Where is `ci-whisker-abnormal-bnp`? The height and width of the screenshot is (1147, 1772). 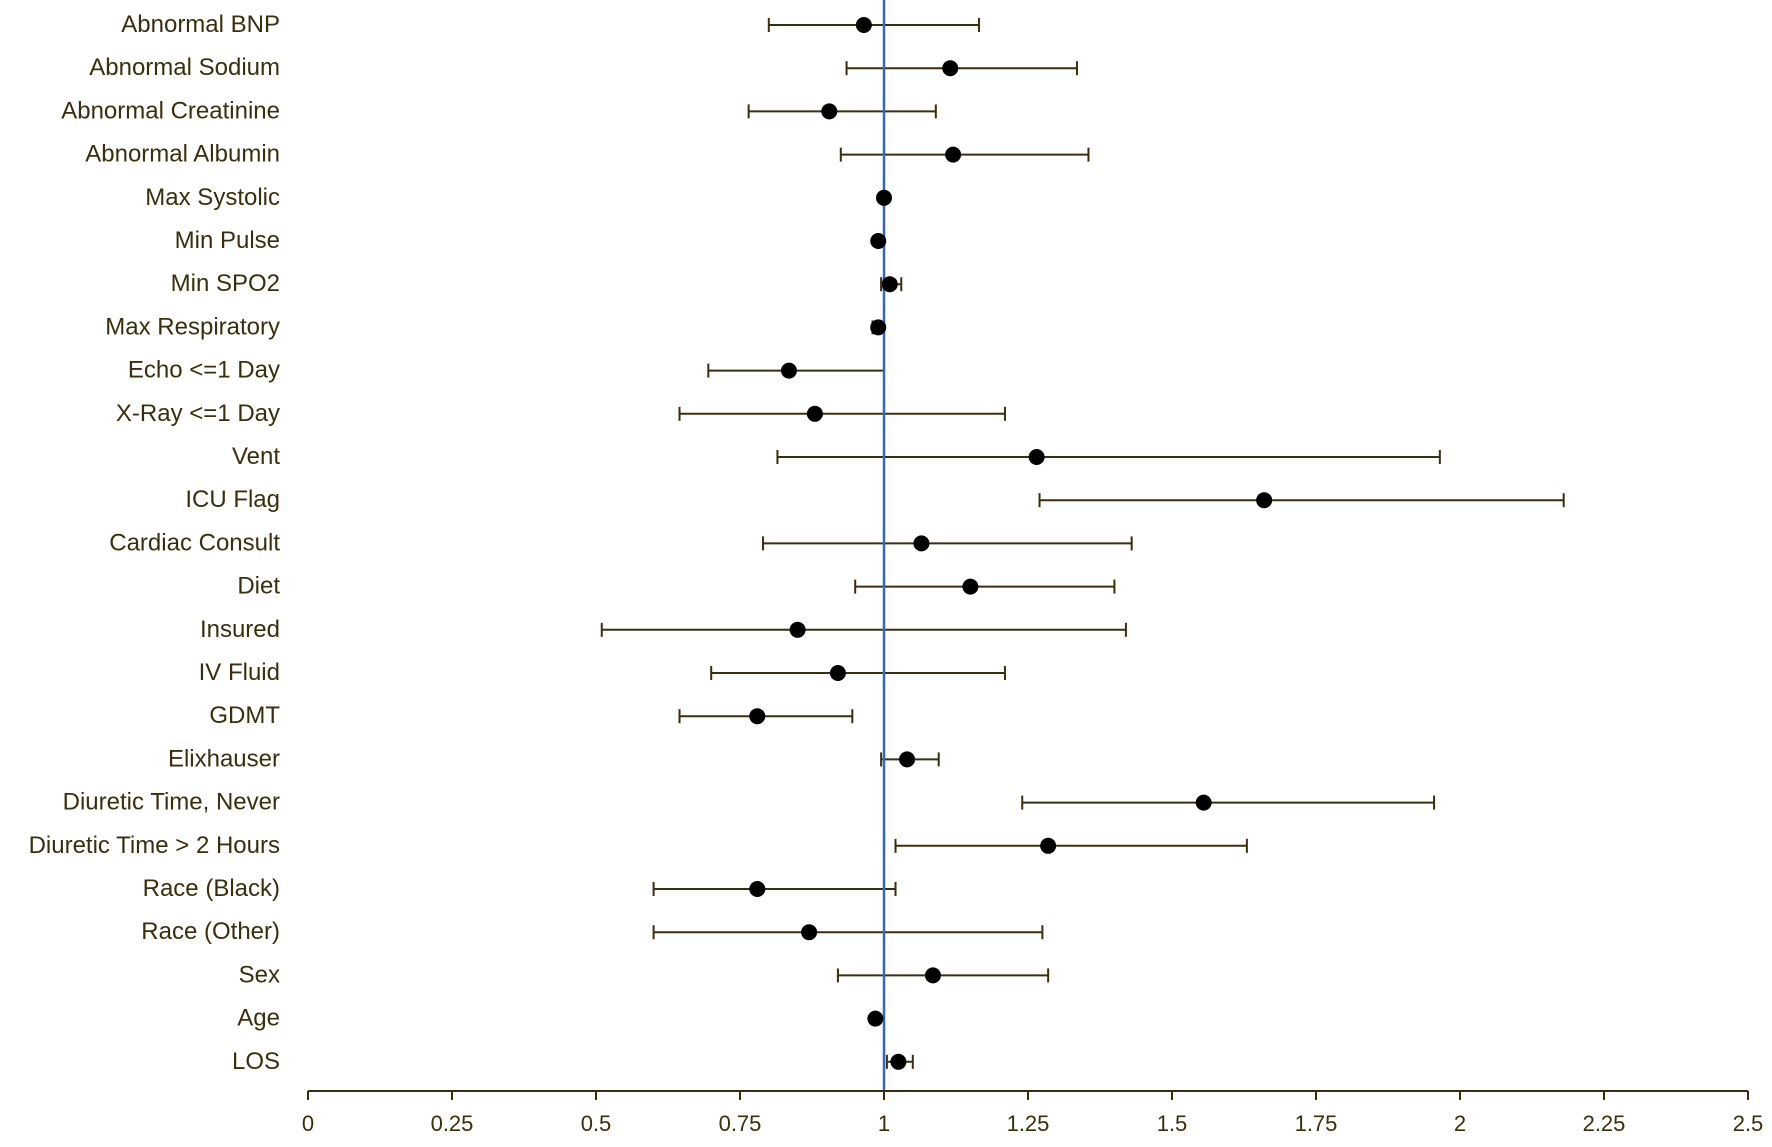
ci-whisker-abnormal-bnp is located at coordinates (874, 25).